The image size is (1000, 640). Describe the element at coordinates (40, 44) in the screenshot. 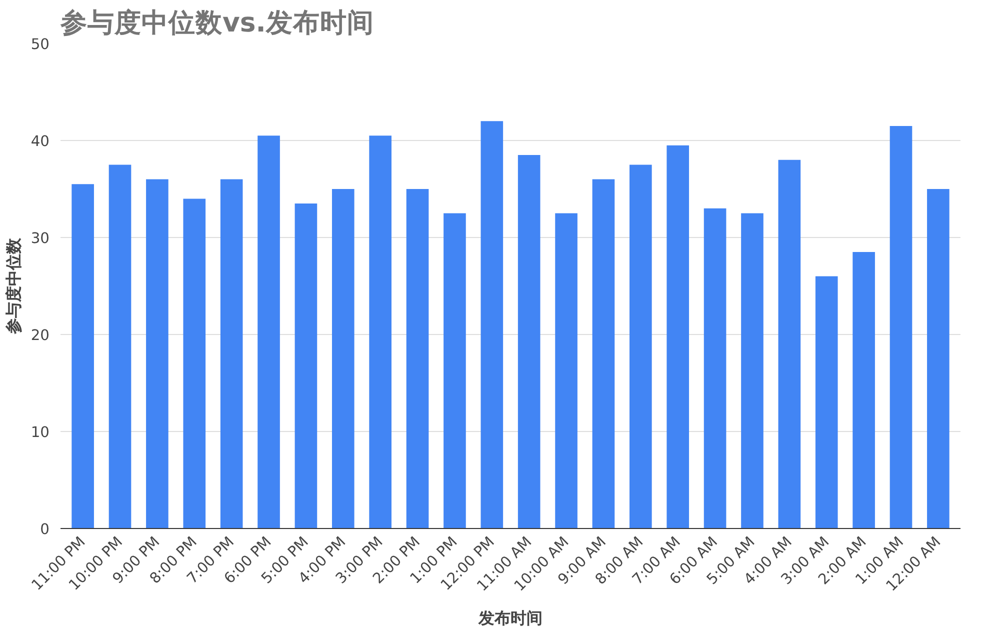

I see `y-tick-label: 50` at that location.